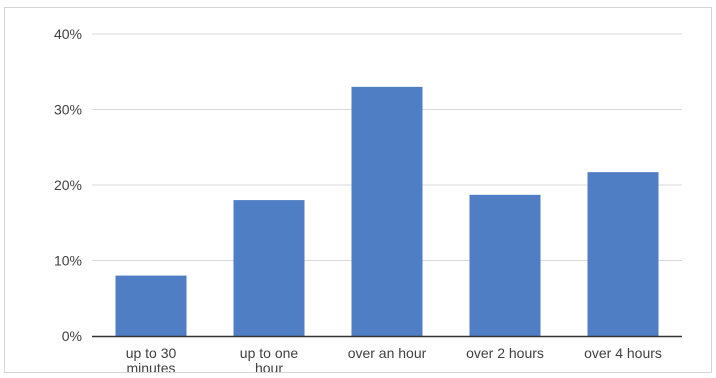 Image resolution: width=716 pixels, height=378 pixels. I want to click on x-tick-label-2: up to one hour, so click(269, 358).